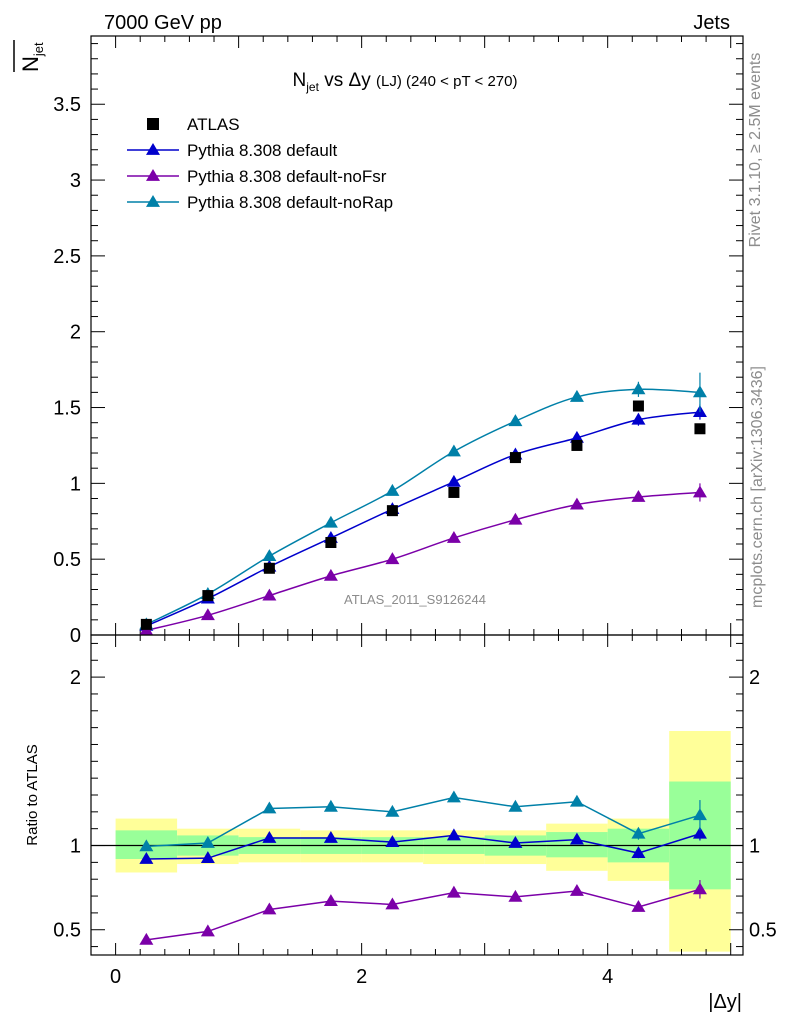  What do you see at coordinates (115, 977) in the screenshot?
I see `x-tick-label: 0` at bounding box center [115, 977].